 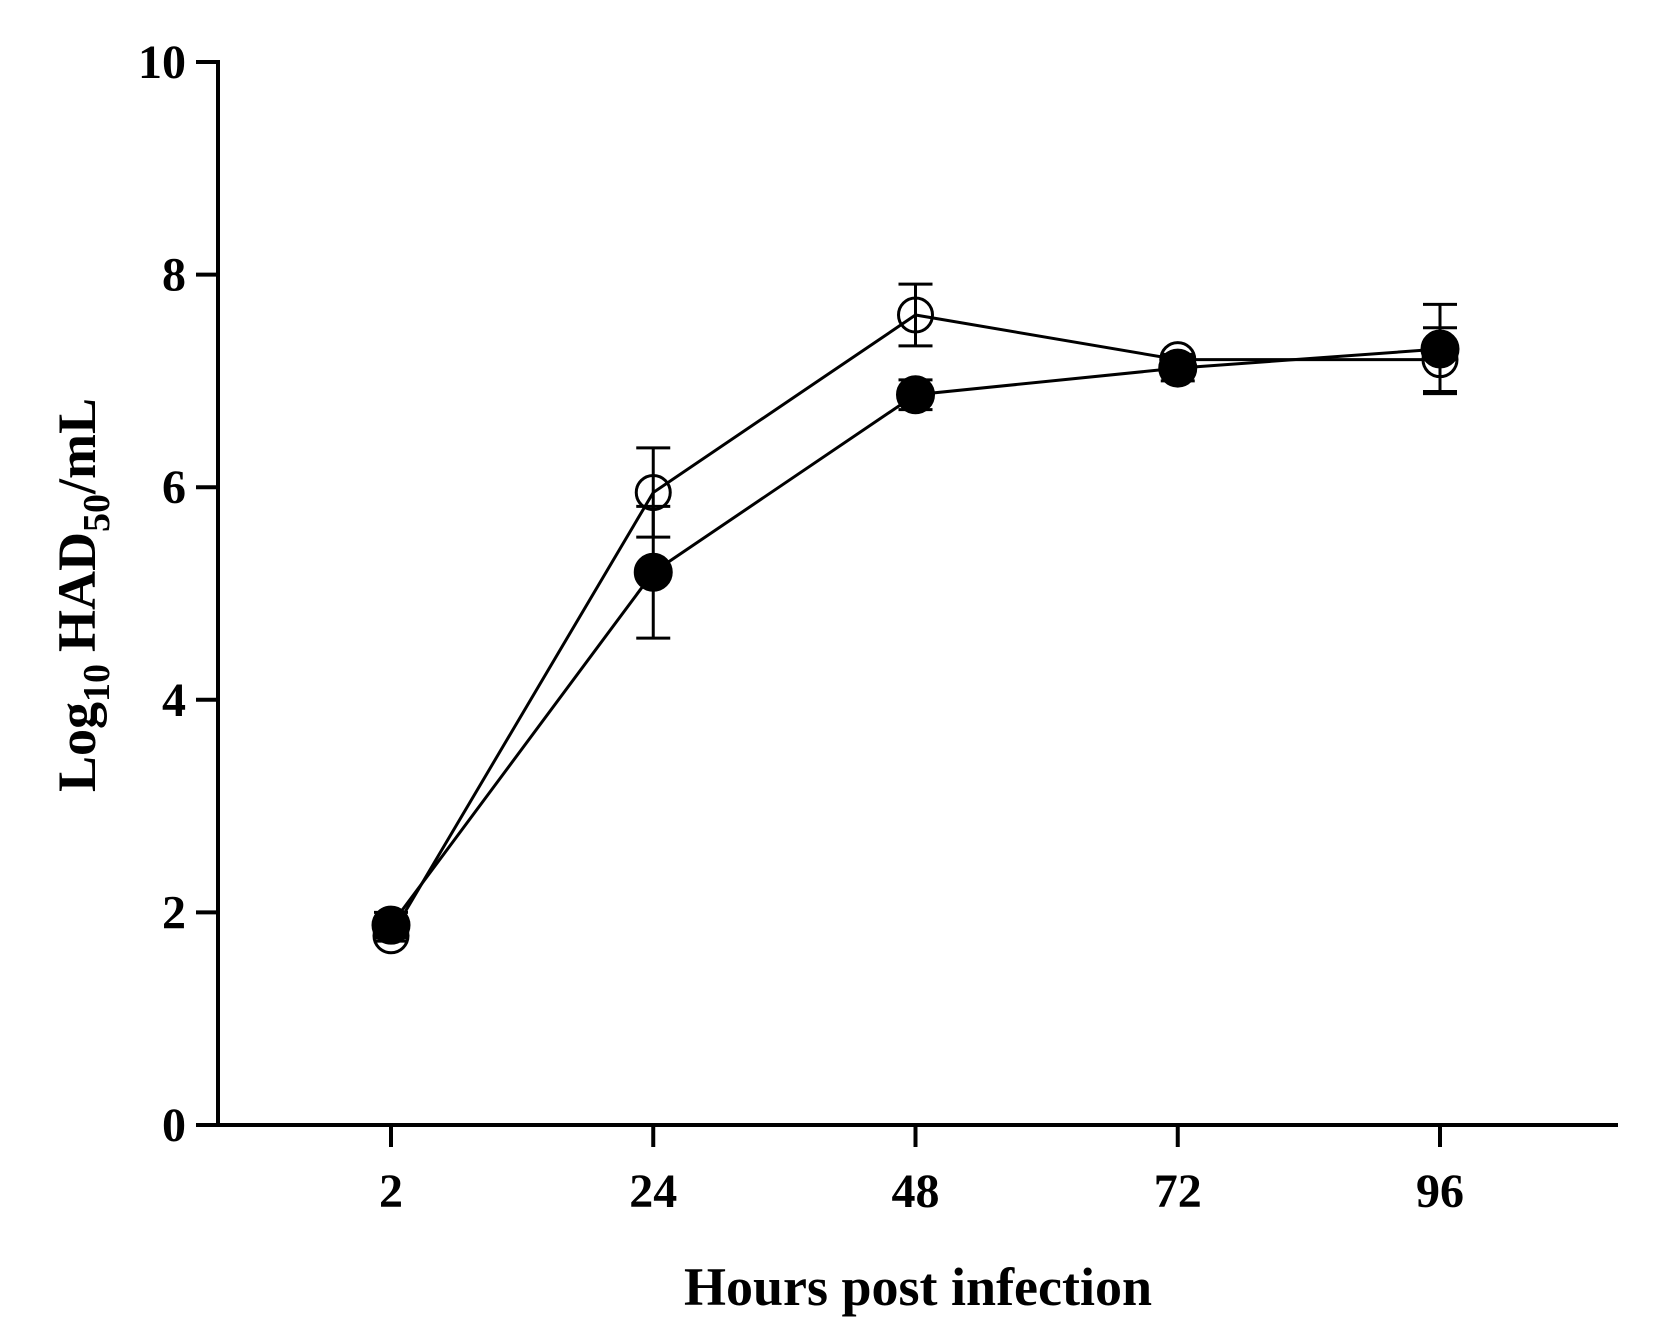 What do you see at coordinates (918, 1287) in the screenshot?
I see `x-axis-label: Hours post infection` at bounding box center [918, 1287].